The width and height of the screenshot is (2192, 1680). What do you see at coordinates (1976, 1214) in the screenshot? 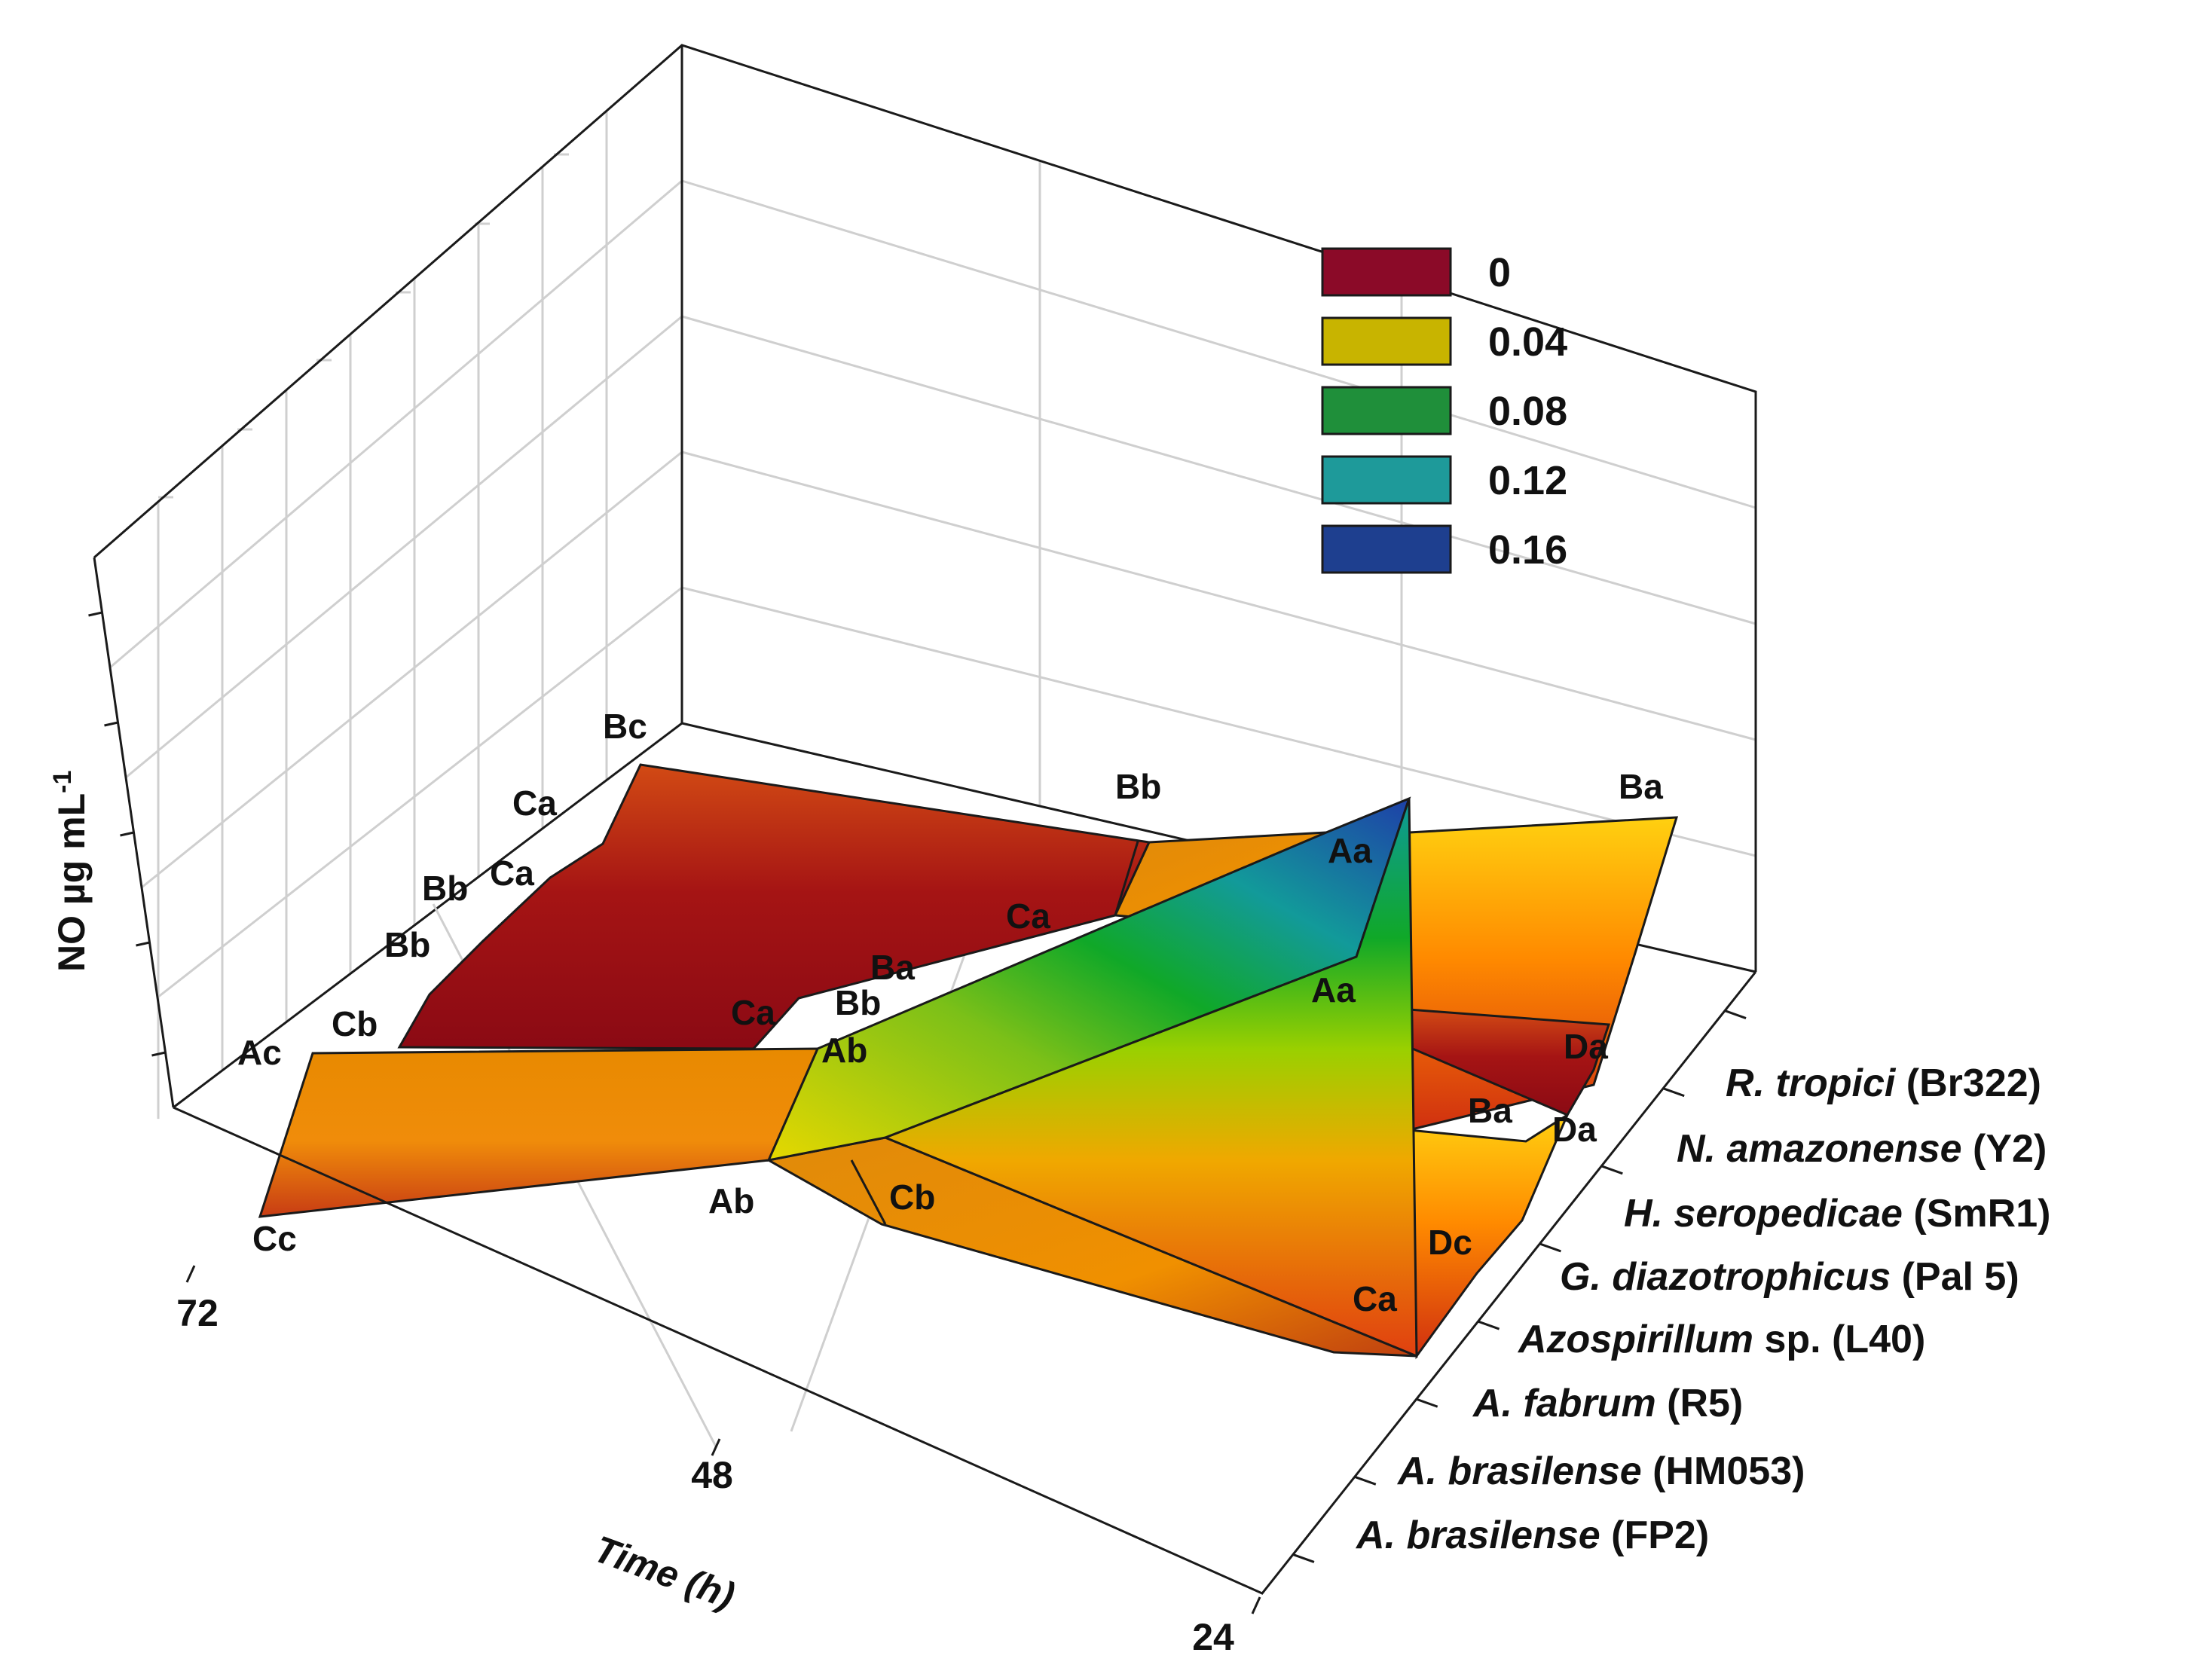
I see `category-label-plain: (SmR1)` at bounding box center [1976, 1214].